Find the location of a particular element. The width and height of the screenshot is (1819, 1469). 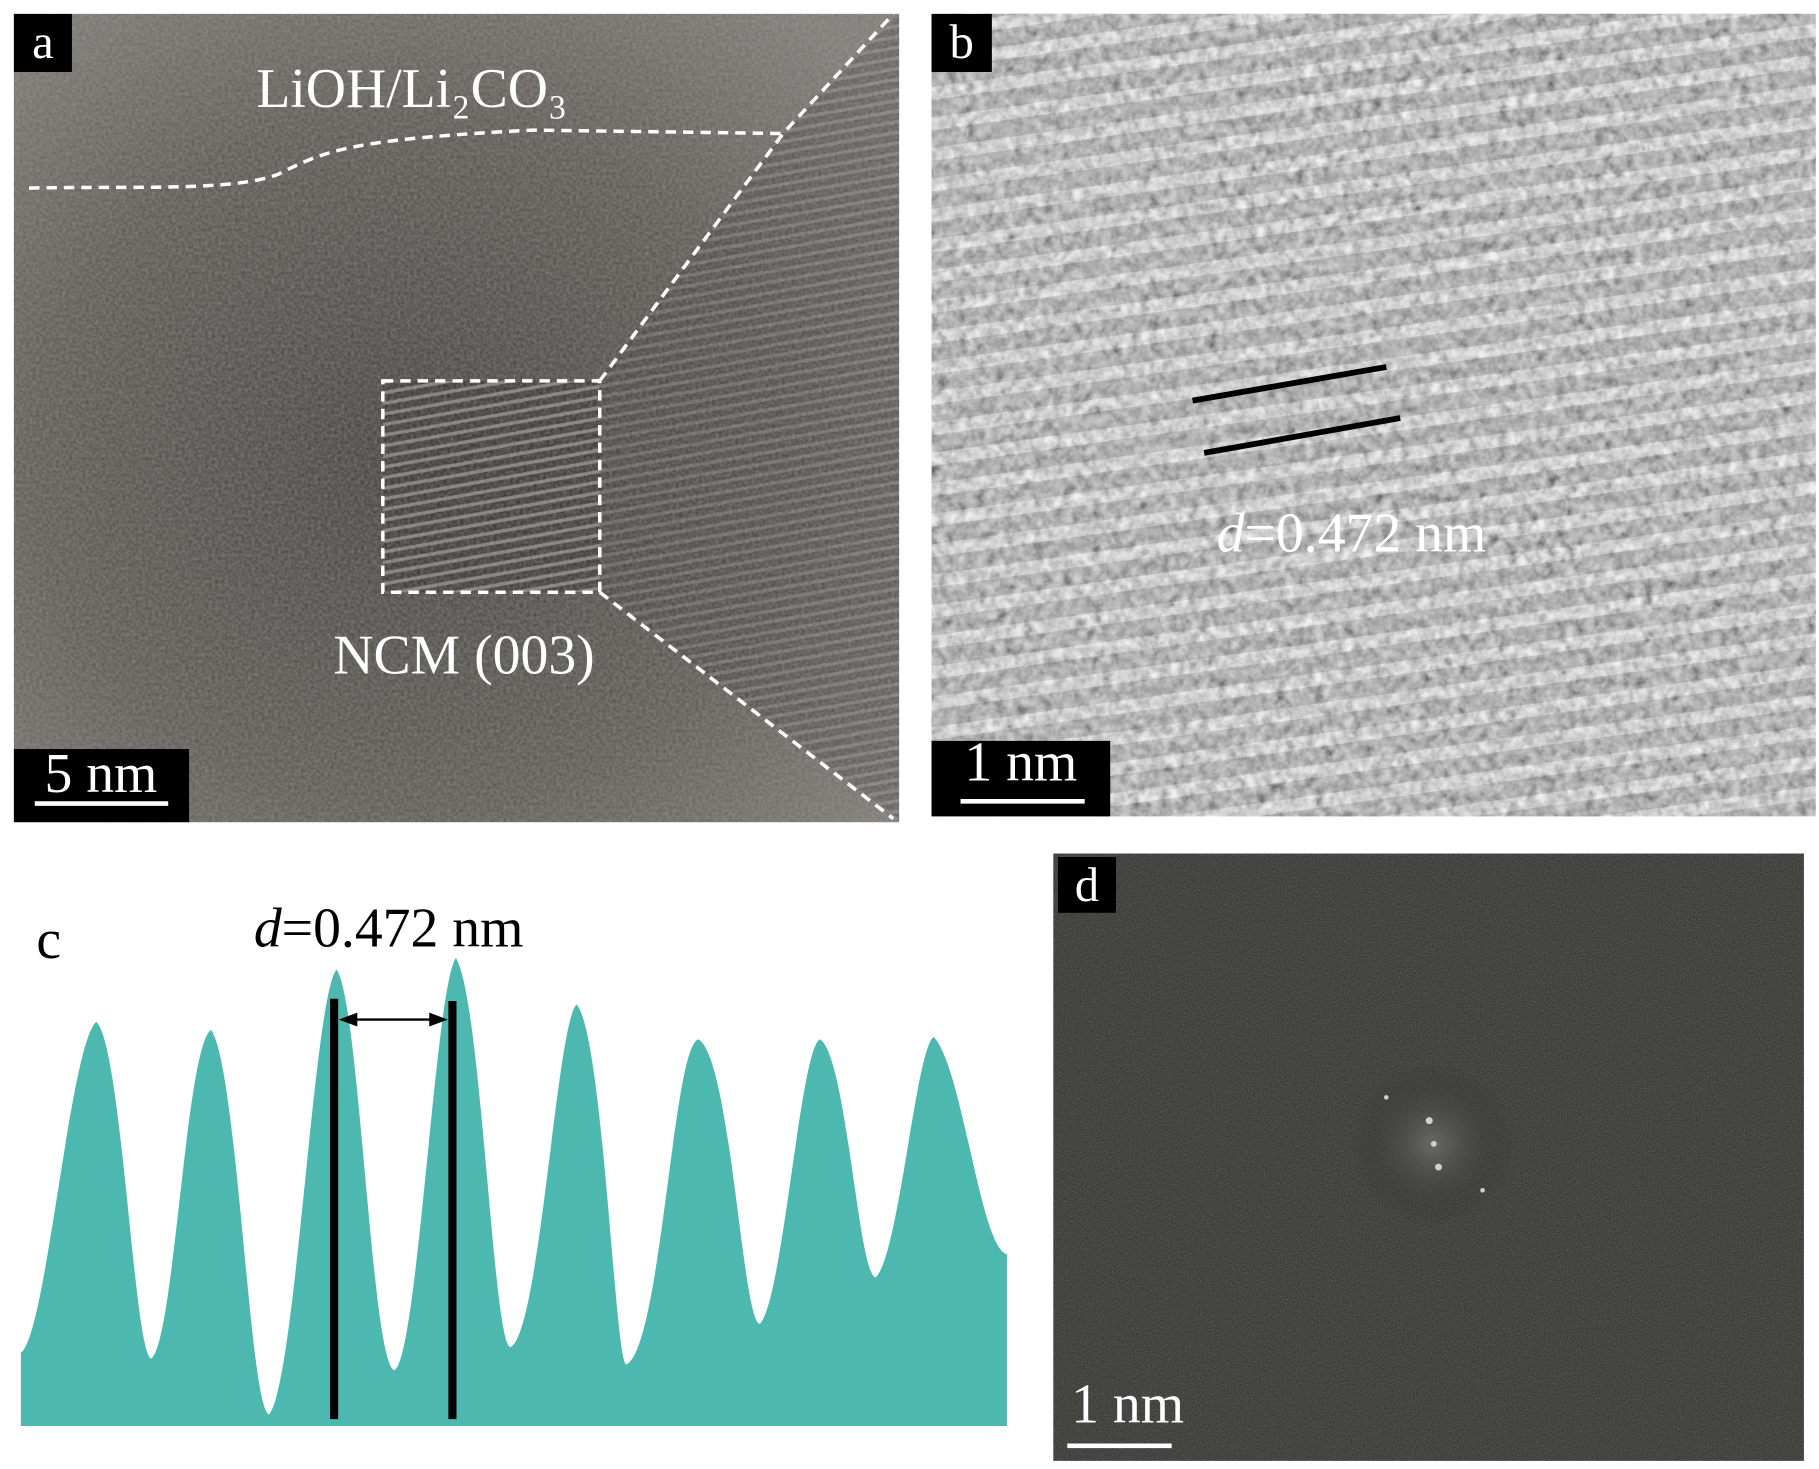

interface-line is located at coordinates (406, 159).